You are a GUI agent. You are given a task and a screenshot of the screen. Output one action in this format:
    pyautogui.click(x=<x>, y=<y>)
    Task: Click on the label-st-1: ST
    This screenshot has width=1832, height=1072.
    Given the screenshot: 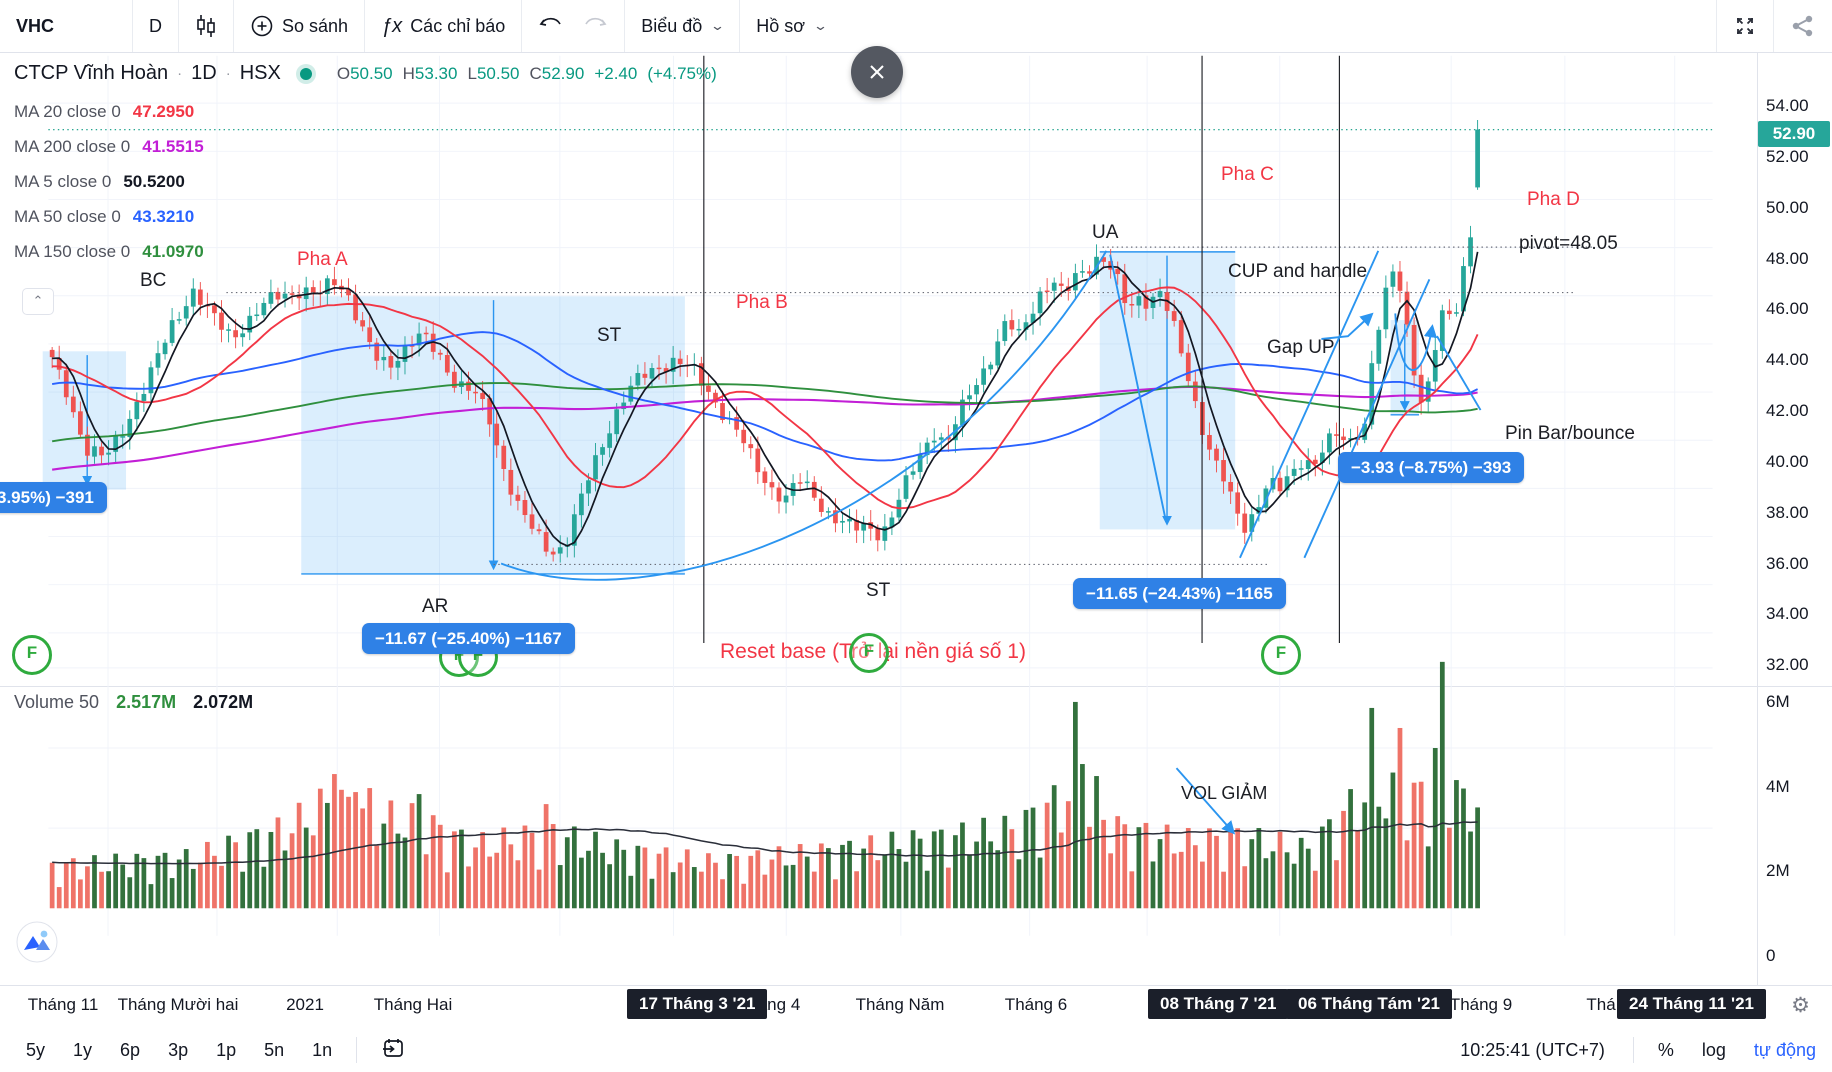 What is the action you would take?
    pyautogui.click(x=609, y=335)
    